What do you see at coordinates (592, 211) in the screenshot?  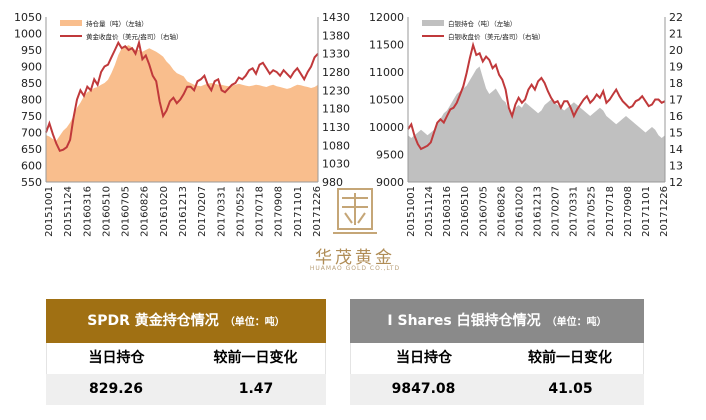 I see `silver-x-tick-label: 20170525` at bounding box center [592, 211].